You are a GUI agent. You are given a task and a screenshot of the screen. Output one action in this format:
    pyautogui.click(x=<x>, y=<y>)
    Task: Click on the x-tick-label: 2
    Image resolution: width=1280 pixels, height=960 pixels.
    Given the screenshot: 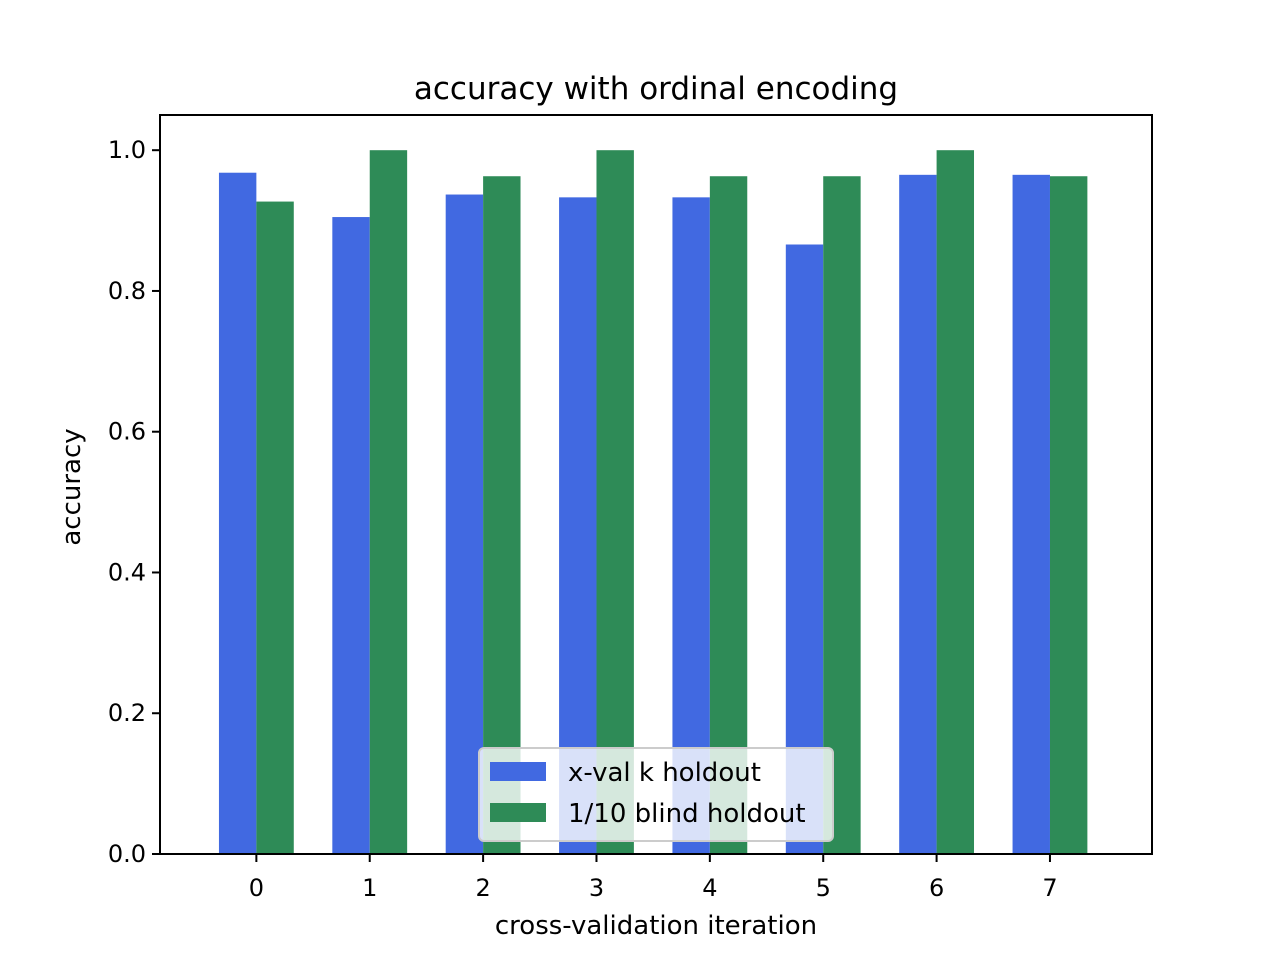 What is the action you would take?
    pyautogui.click(x=482, y=888)
    